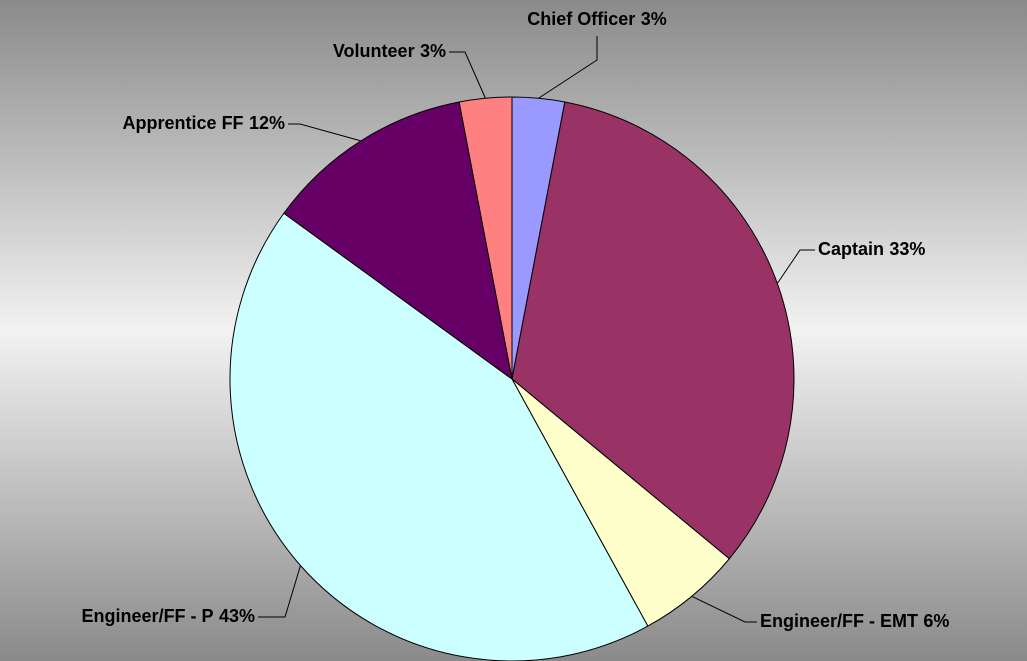 The width and height of the screenshot is (1027, 661). What do you see at coordinates (936, 621) in the screenshot?
I see `value-label: 6%` at bounding box center [936, 621].